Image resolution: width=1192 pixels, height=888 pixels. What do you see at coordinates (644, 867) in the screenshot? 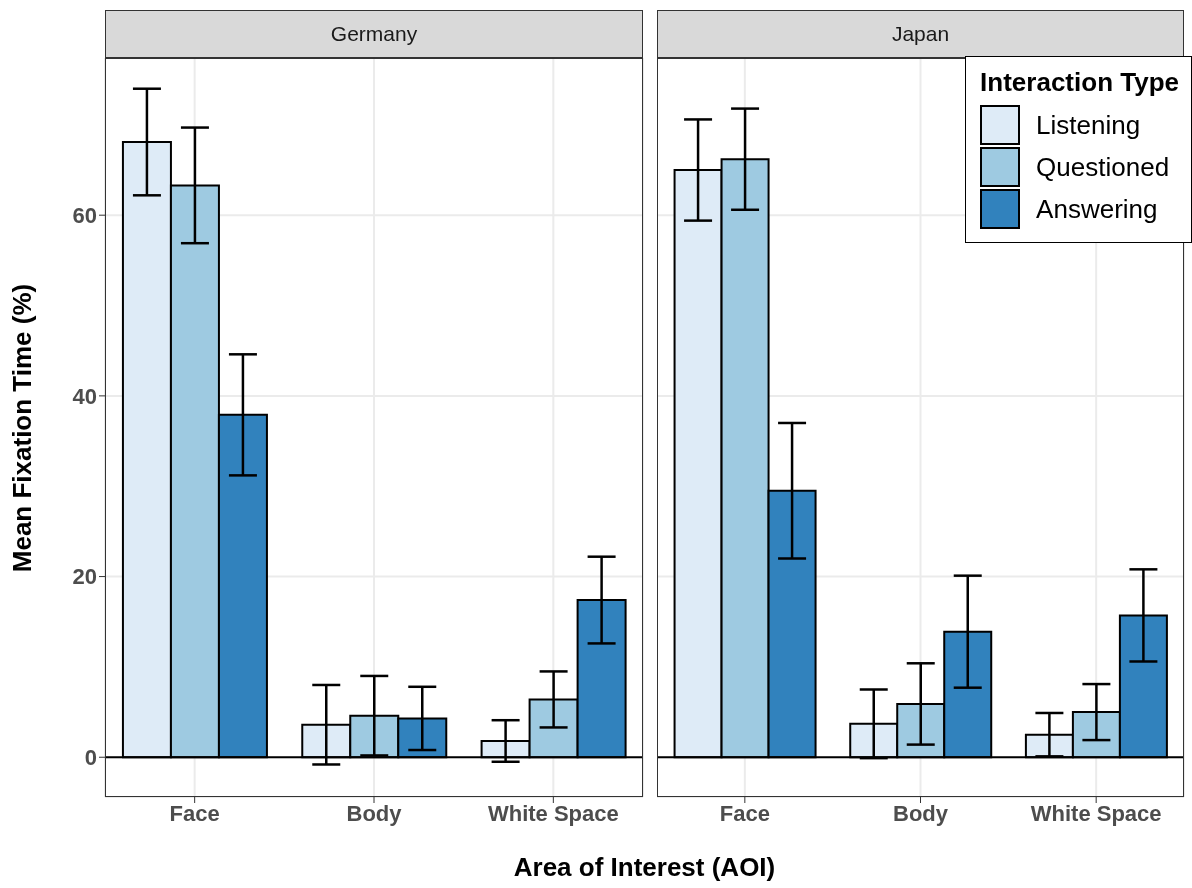
I see `x-axis-title: Area of Interest (AOI)` at bounding box center [644, 867].